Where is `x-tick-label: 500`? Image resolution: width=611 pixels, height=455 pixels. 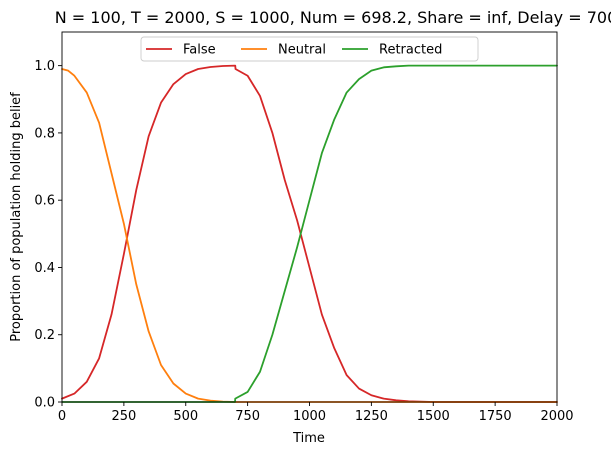 x-tick-label: 500 is located at coordinates (185, 416).